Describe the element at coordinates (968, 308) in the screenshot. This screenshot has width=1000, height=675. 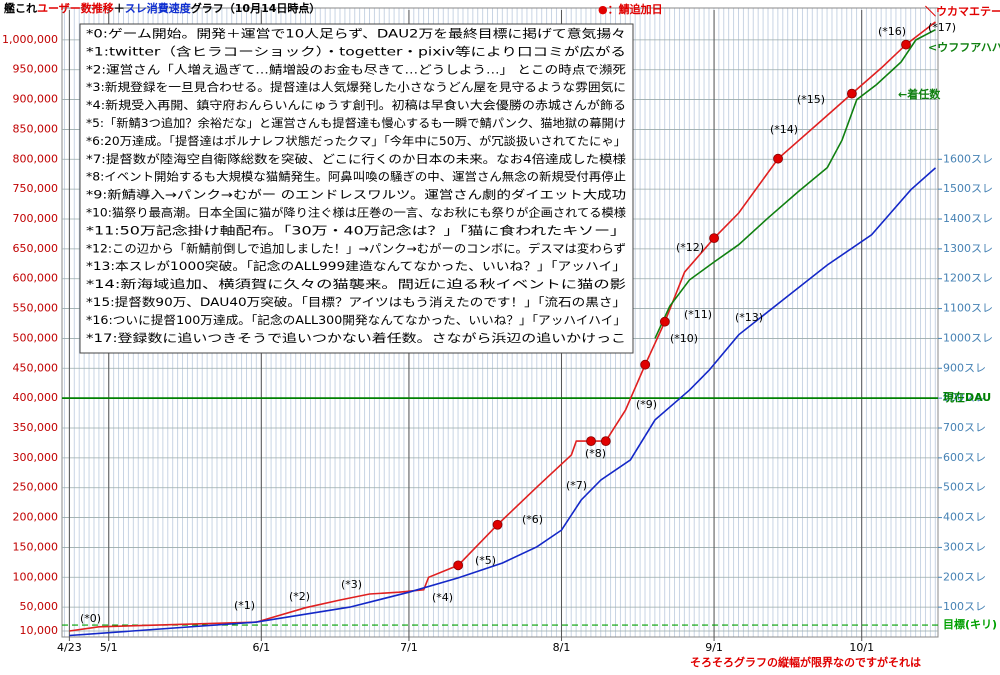
I see `y2-tick-label: 1100スレ` at that location.